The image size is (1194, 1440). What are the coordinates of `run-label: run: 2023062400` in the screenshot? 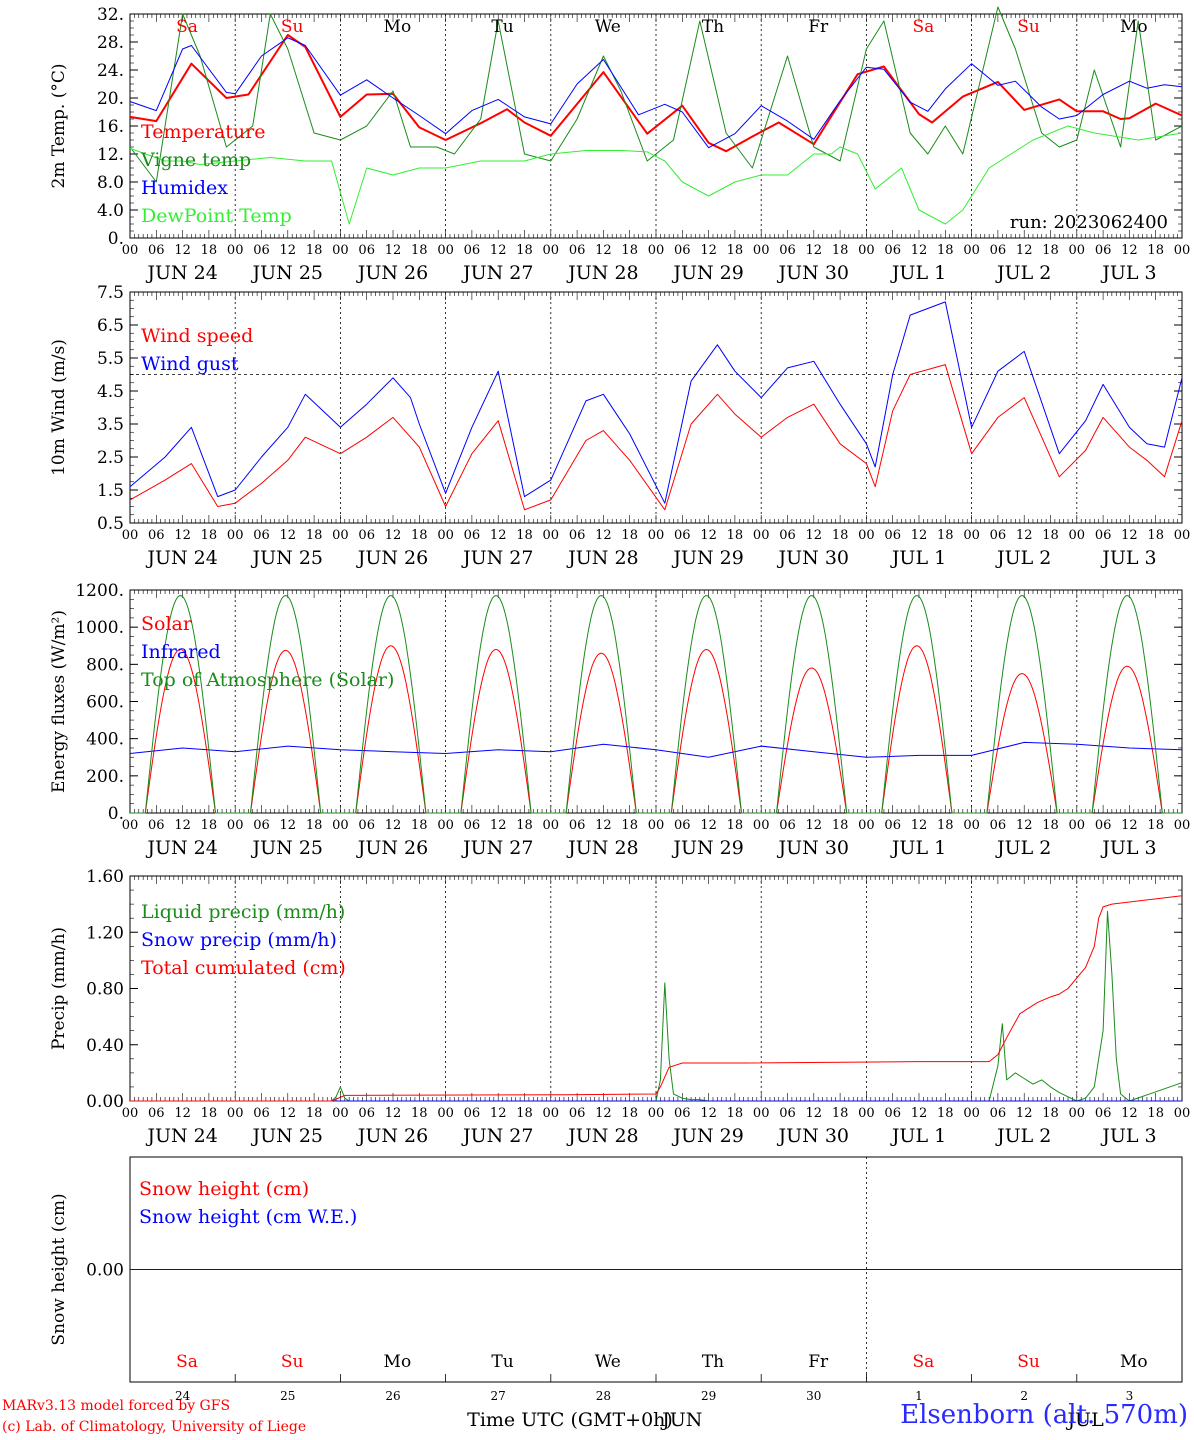 It's located at (1089, 222).